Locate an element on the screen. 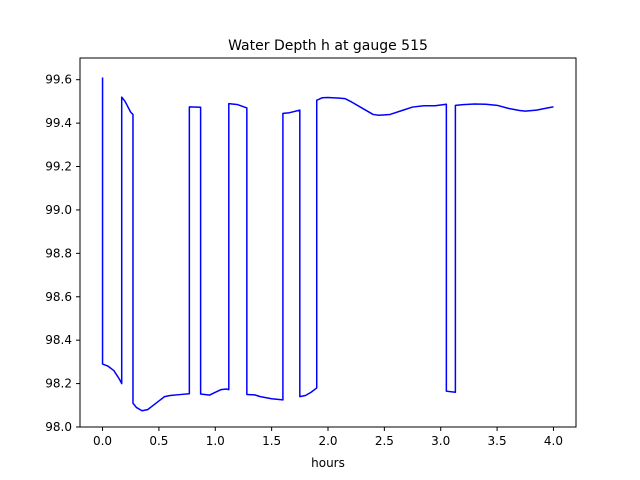  x-axis-label: hours is located at coordinates (328, 463).